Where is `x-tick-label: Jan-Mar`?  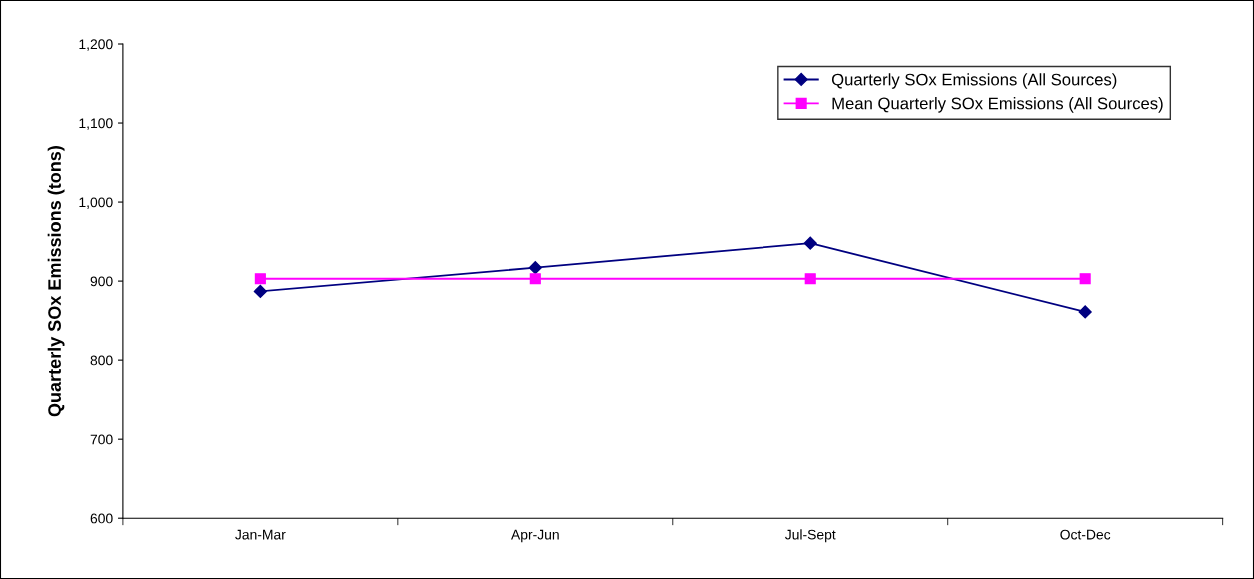 x-tick-label: Jan-Mar is located at coordinates (260, 534).